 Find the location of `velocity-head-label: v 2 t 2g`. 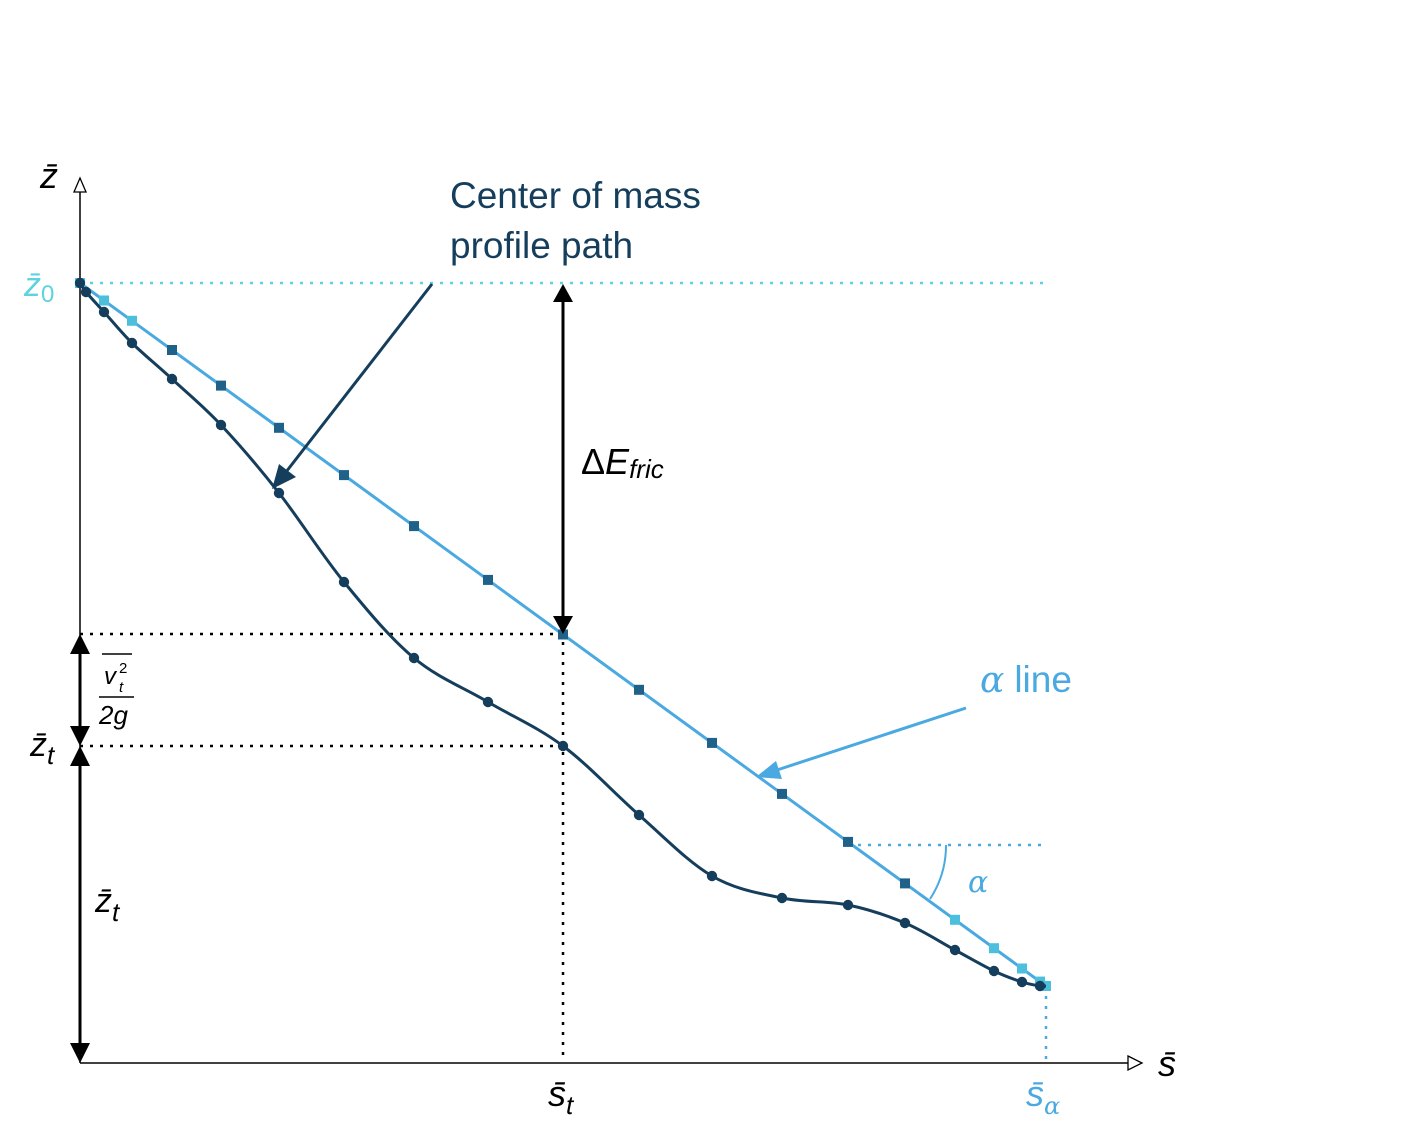

velocity-head-label: v 2 t 2g is located at coordinates (116, 691).